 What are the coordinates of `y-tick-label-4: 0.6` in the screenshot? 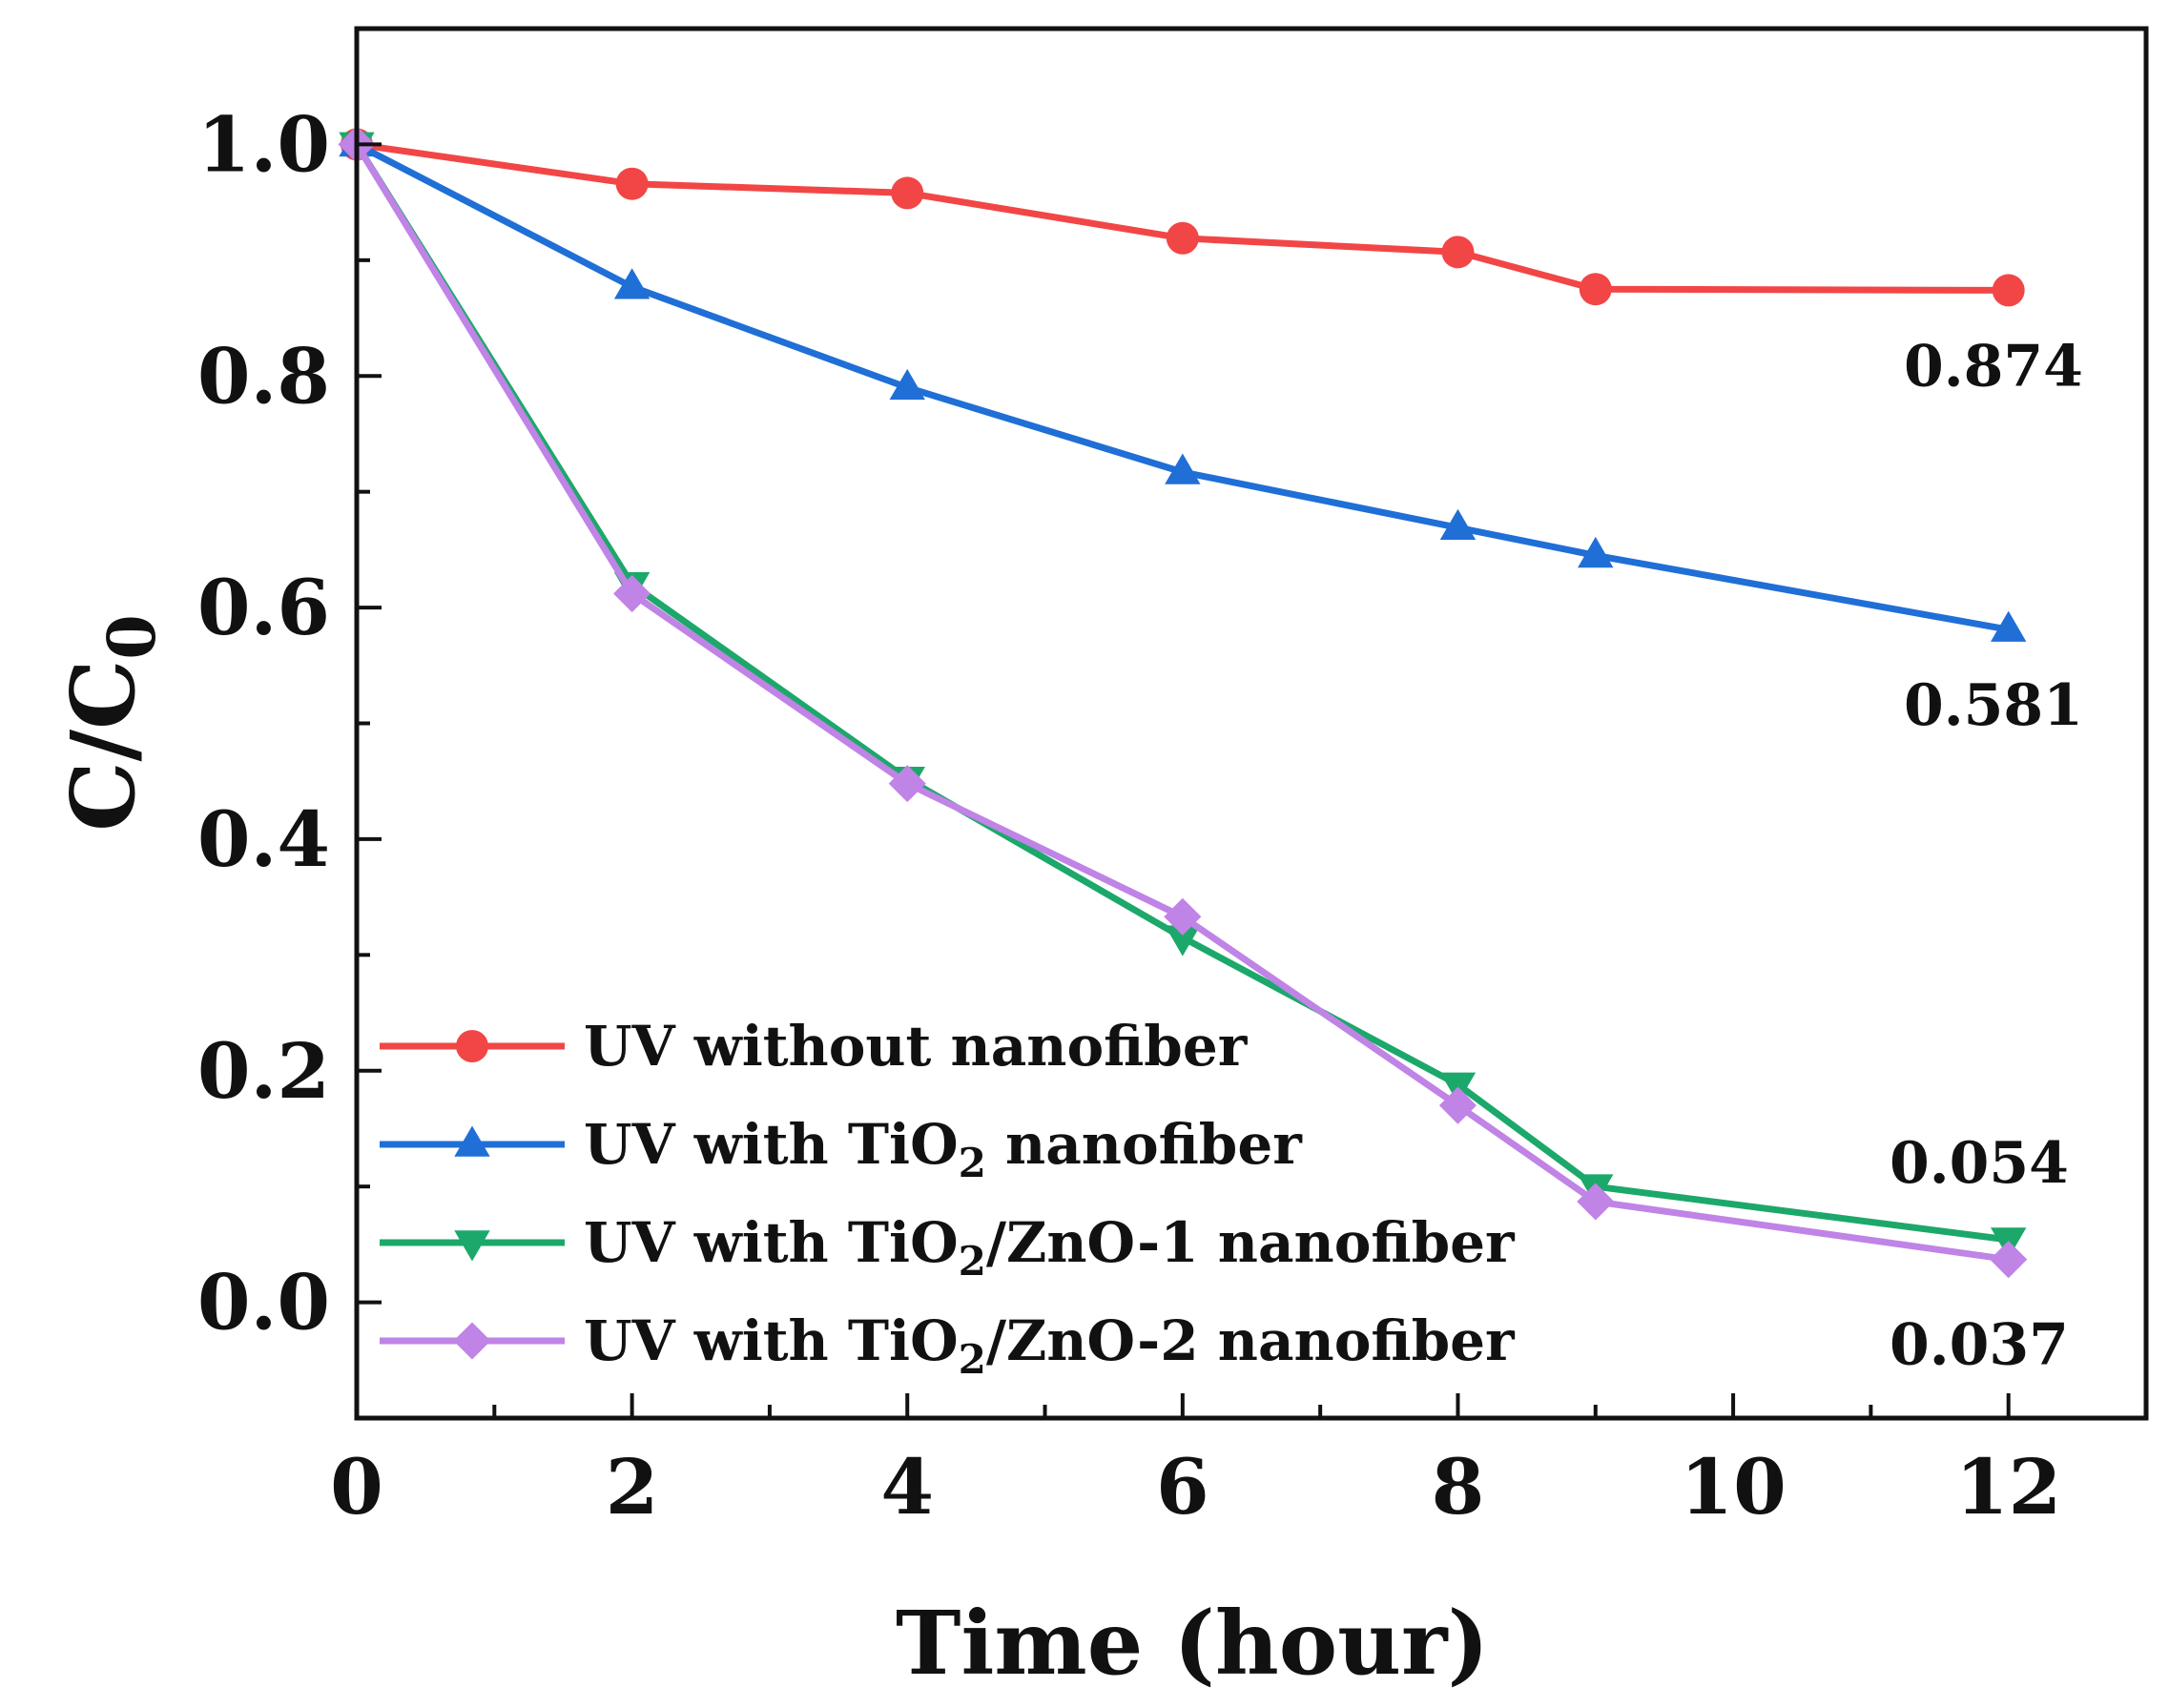 It's located at (263, 607).